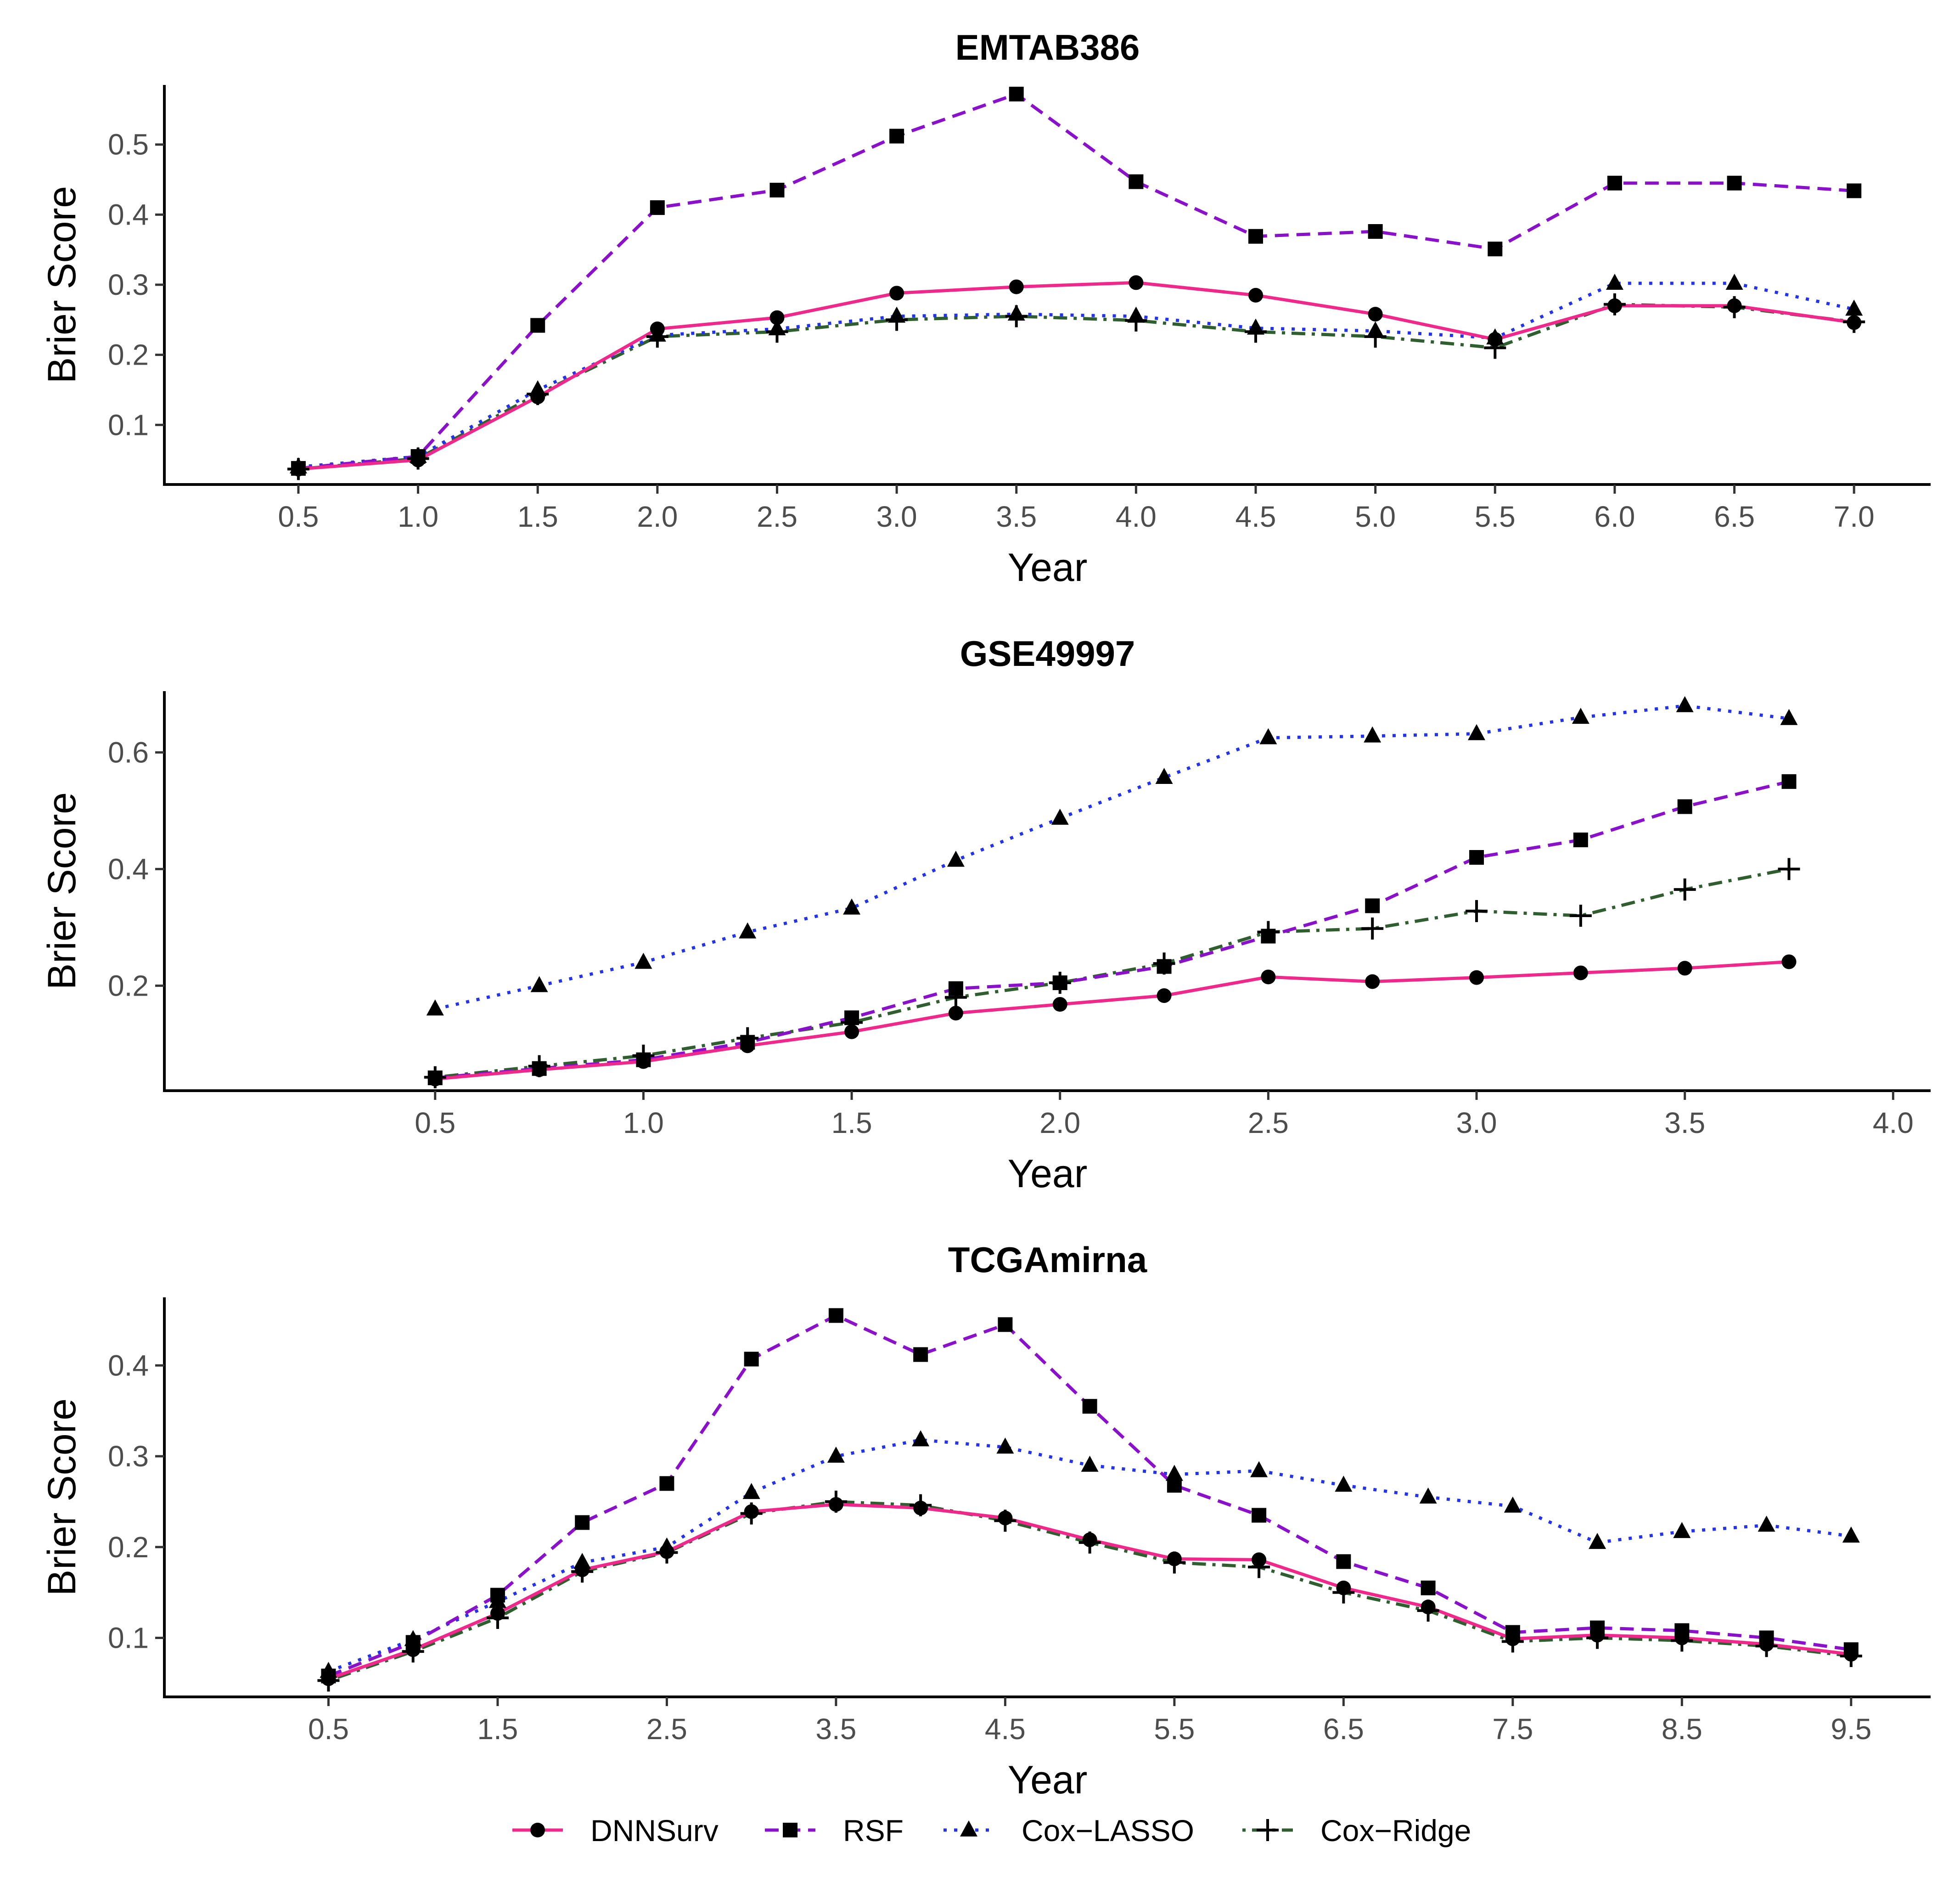 The image size is (1960, 1904). Describe the element at coordinates (1047, 653) in the screenshot. I see `panel-title: GSE49997` at that location.